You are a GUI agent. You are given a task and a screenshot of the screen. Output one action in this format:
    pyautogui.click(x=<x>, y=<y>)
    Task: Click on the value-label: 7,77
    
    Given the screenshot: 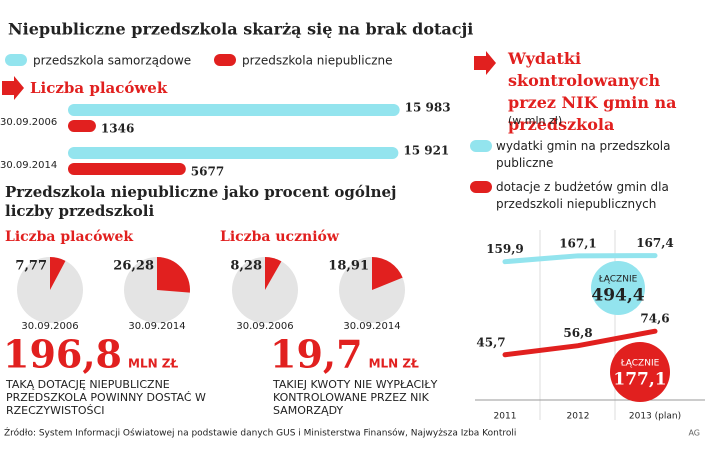 What is the action you would take?
    pyautogui.click(x=31, y=266)
    